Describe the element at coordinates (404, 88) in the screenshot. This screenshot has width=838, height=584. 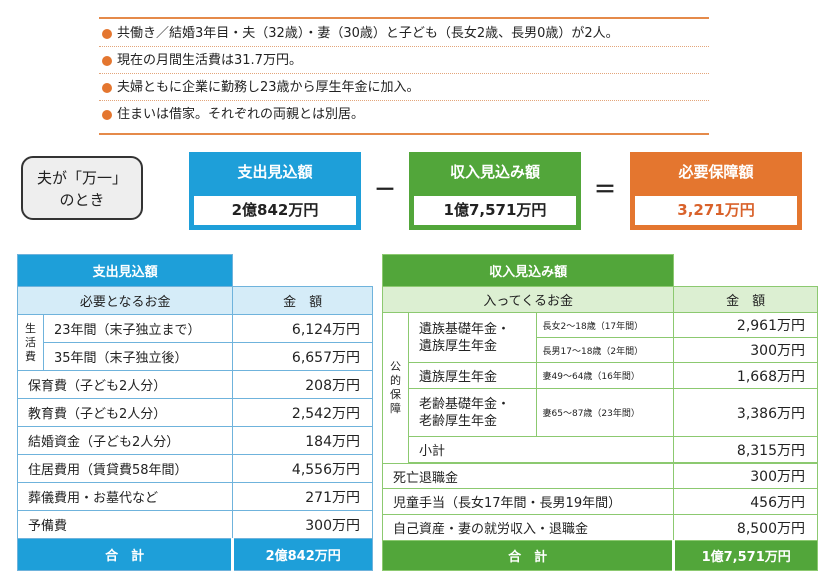
I see `condition-item: 夫婦ともに企業に勤務し23歳から厚生年金に加入。` at that location.